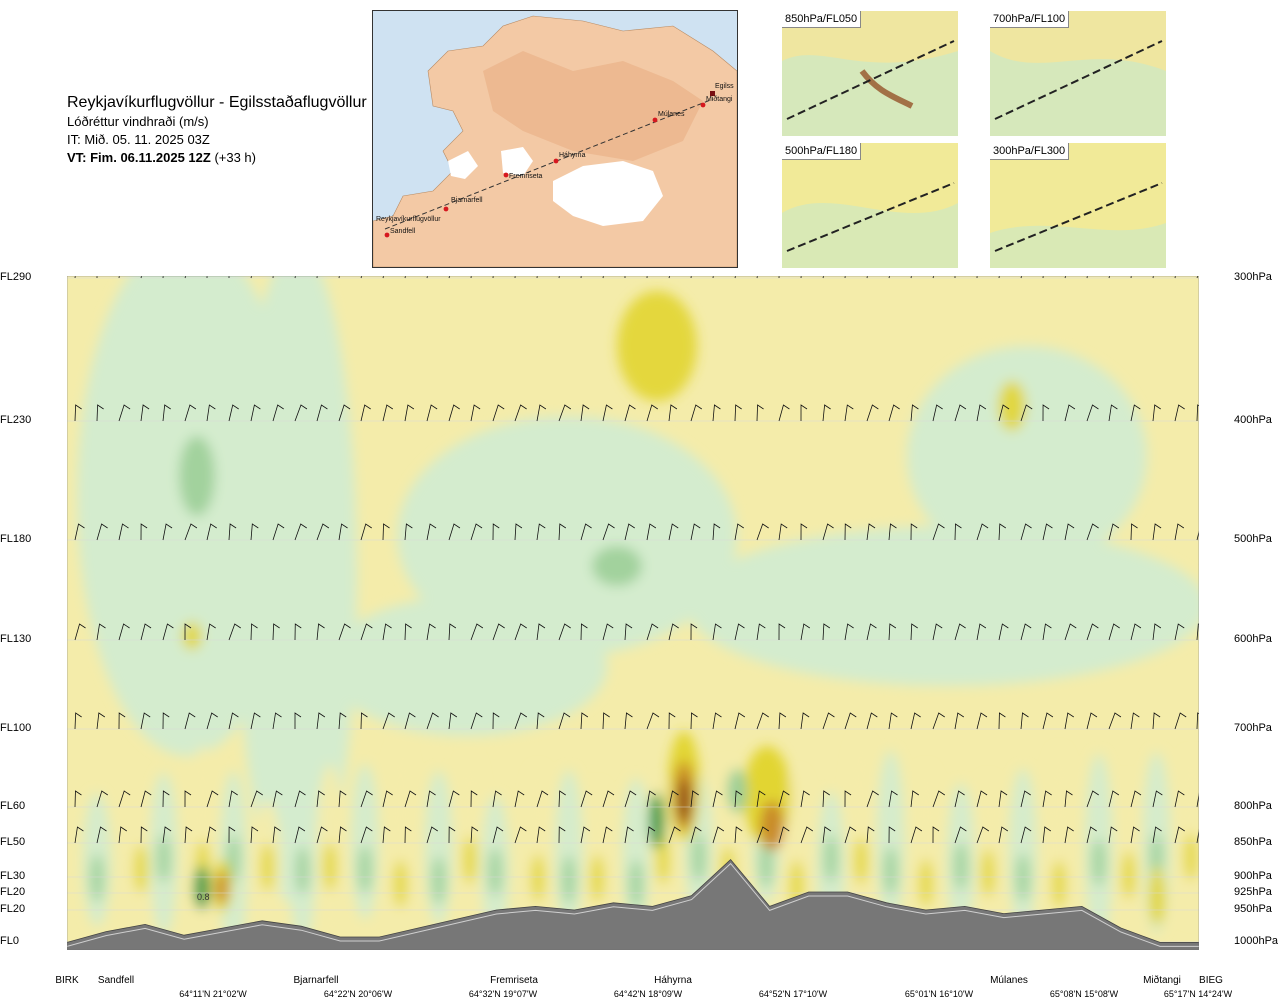  I want to click on thumbnail-700: 700hPa/FL100, so click(1078, 73).